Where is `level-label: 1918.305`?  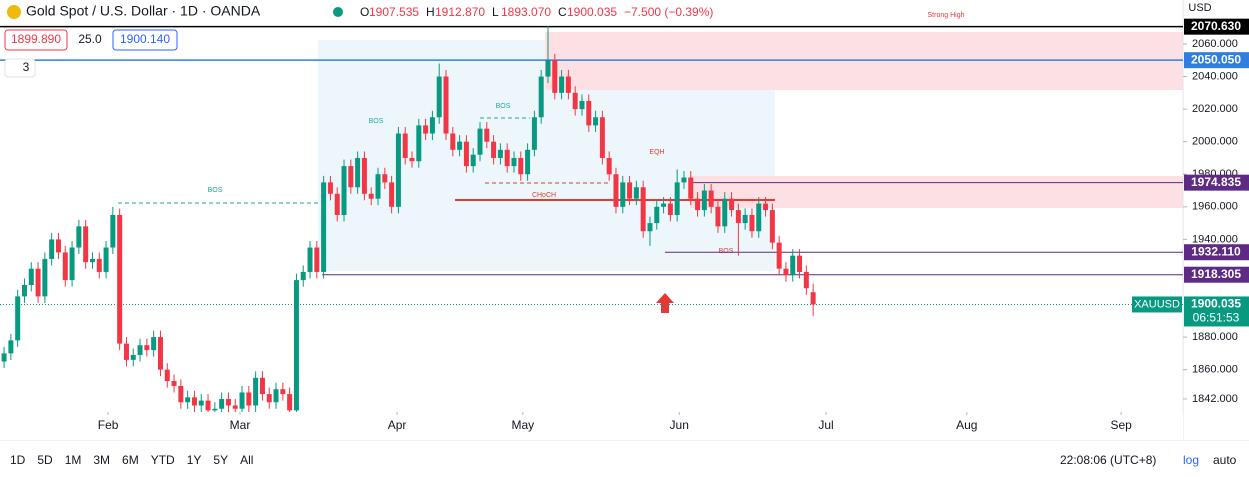 level-label: 1918.305 is located at coordinates (1216, 274).